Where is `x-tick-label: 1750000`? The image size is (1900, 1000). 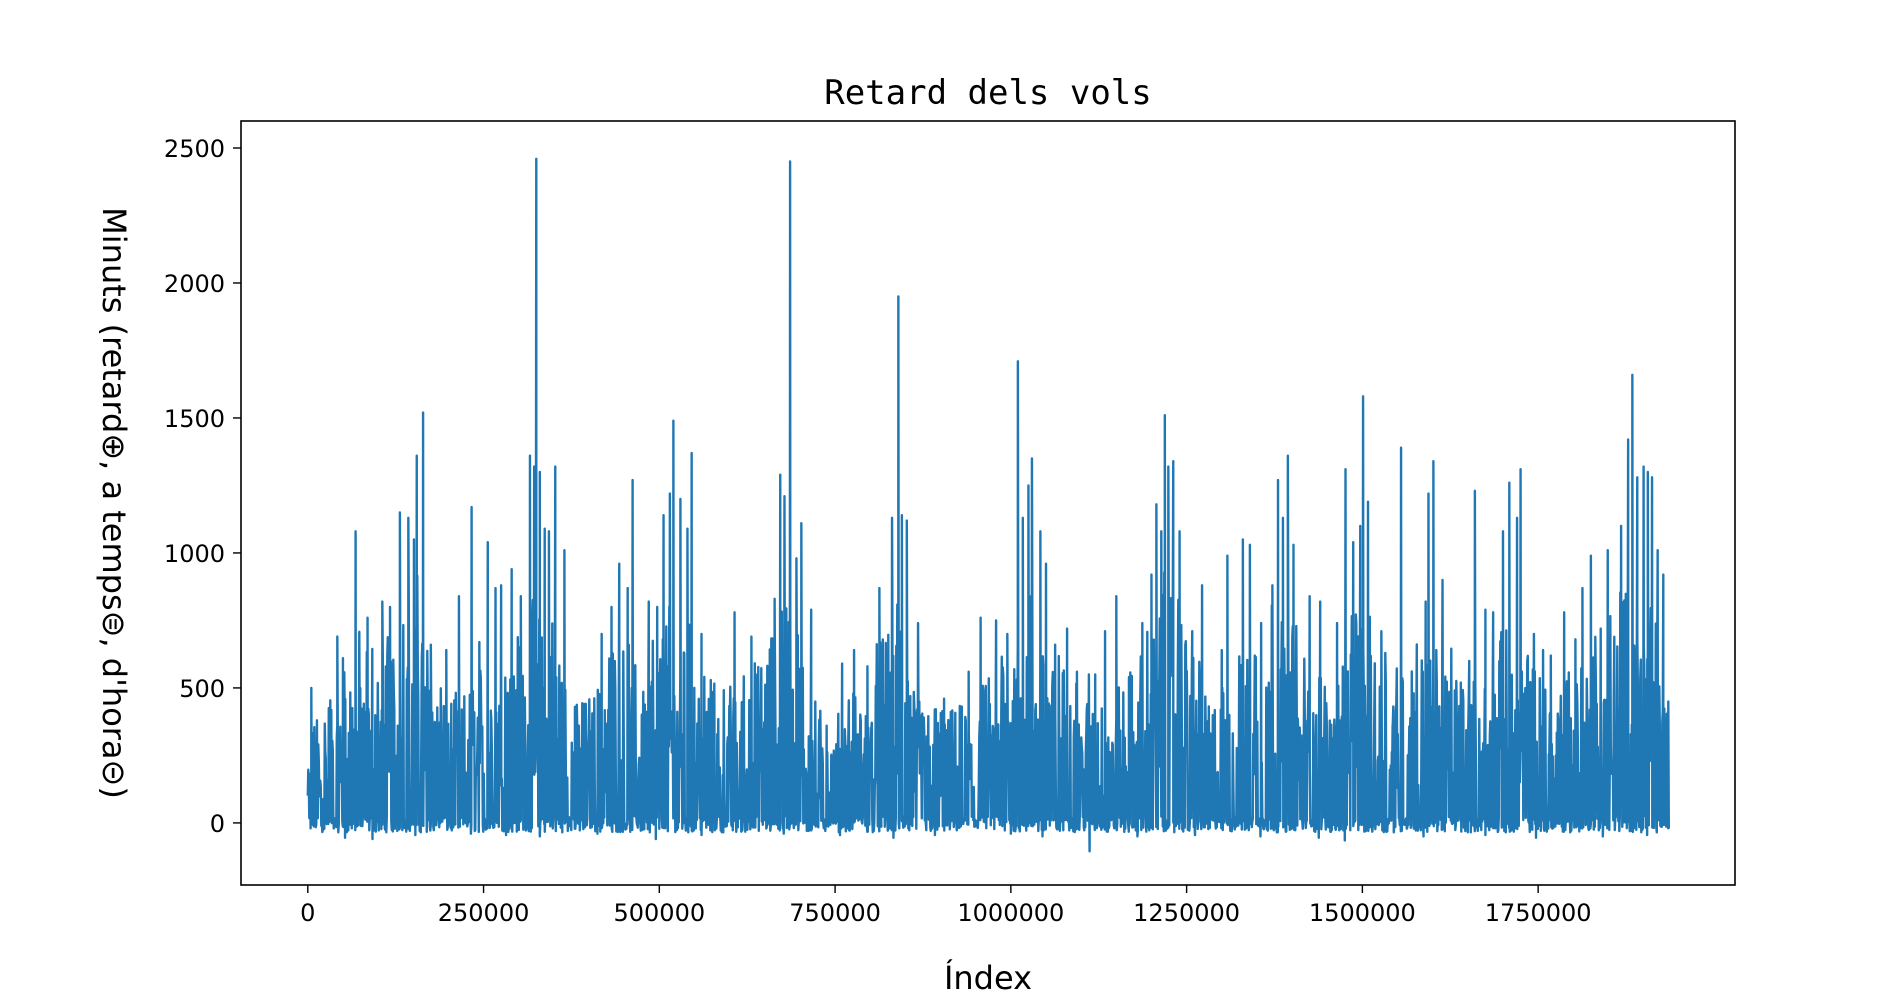
x-tick-label: 1750000 is located at coordinates (1538, 913).